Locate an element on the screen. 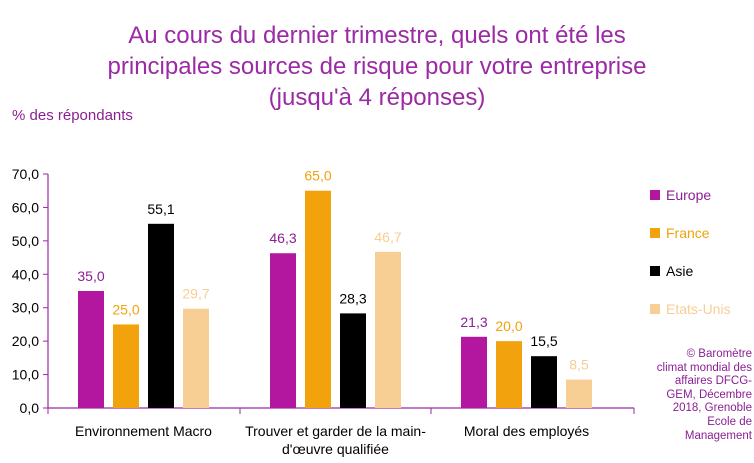  y-tick-label: 40,0 is located at coordinates (25, 274).